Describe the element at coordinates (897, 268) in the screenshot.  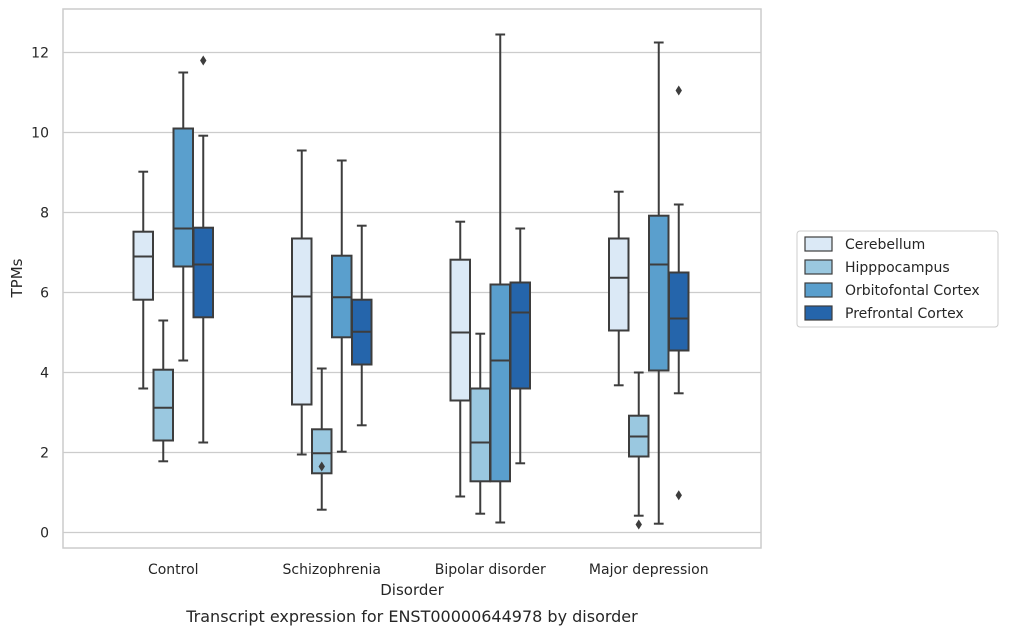
I see `legend-label: Hipppocampus` at that location.